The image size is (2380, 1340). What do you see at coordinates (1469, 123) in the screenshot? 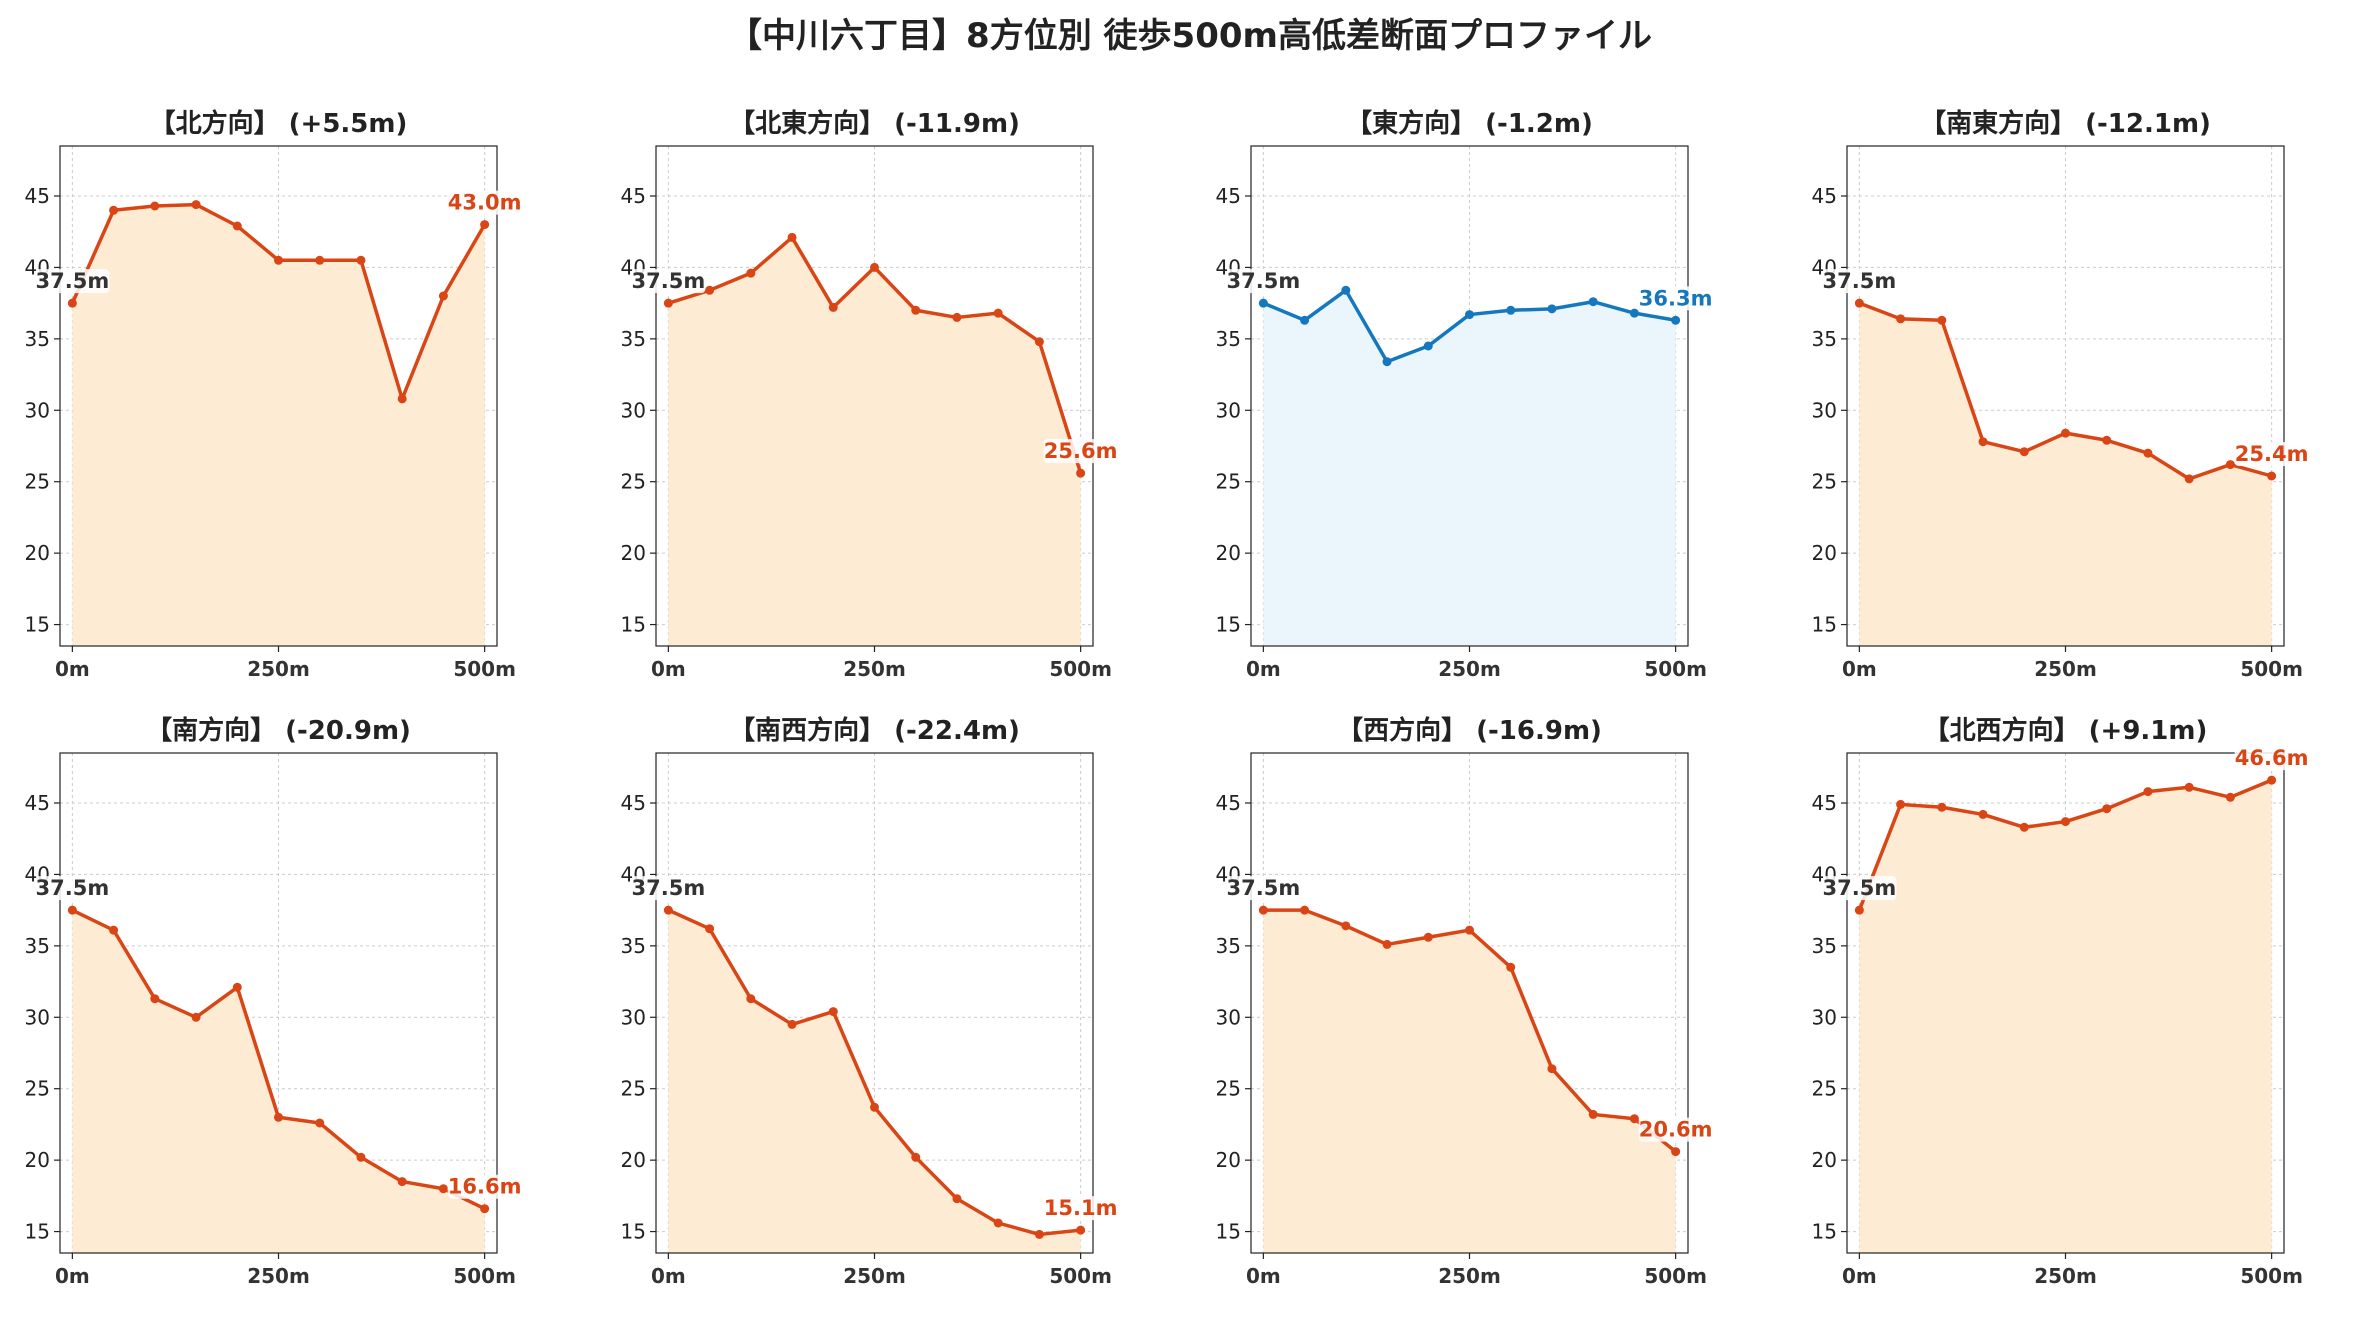
I see `panel-title: 【東方向】 (-1.2m)` at bounding box center [1469, 123].